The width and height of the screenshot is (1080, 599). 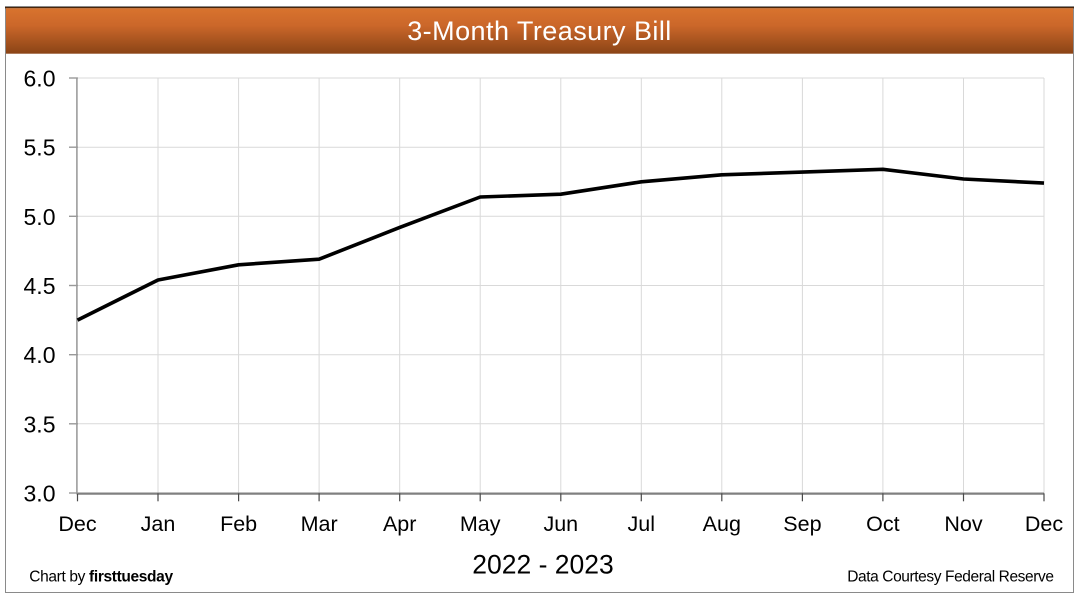 I want to click on svg-text: 3.5, so click(x=40, y=424).